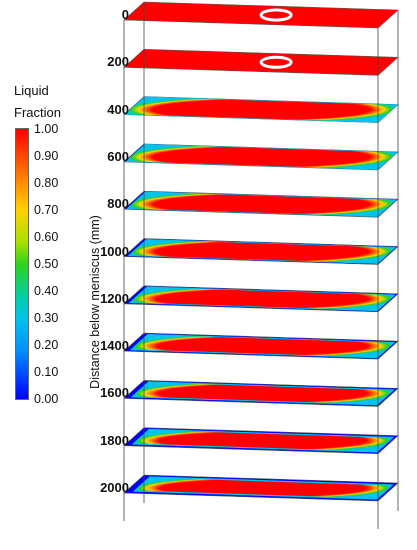 The image size is (417, 550). Describe the element at coordinates (114, 487) in the screenshot. I see `depth-label: 2000` at that location.